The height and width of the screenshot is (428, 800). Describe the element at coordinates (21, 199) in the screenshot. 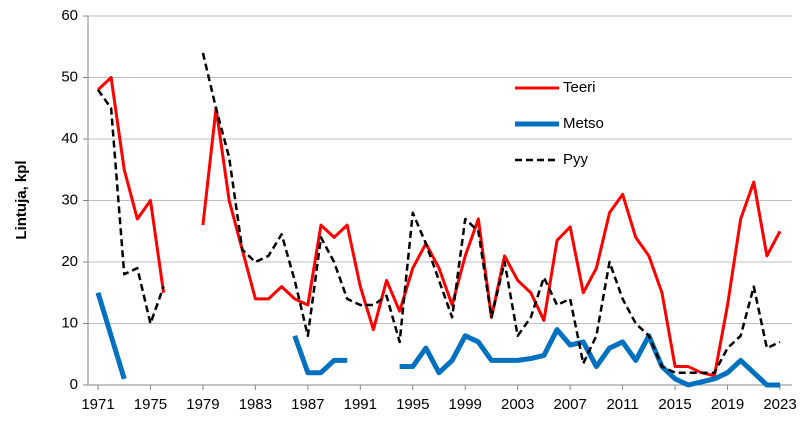

I see `y-axis-label: Lintuja, kpl` at that location.